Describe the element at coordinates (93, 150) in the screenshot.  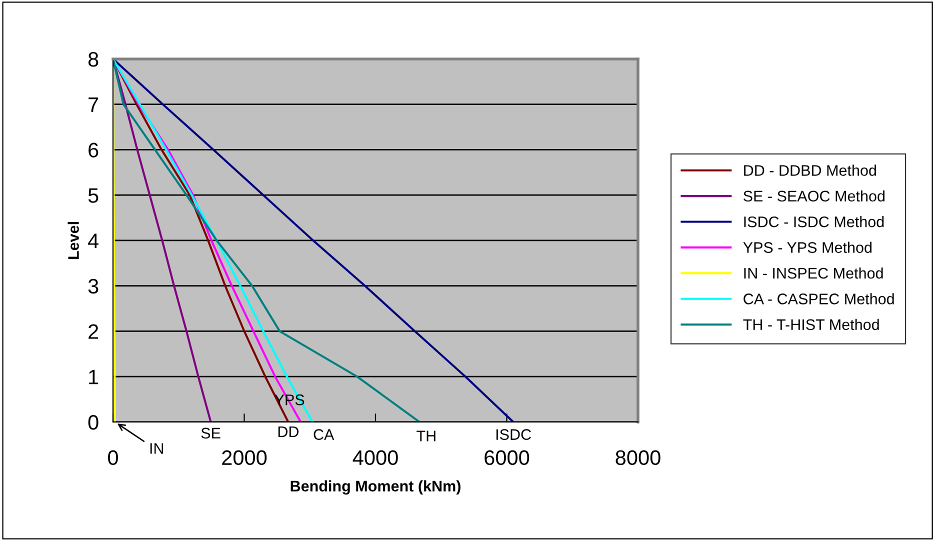
I see `y-tick-label: 6` at that location.